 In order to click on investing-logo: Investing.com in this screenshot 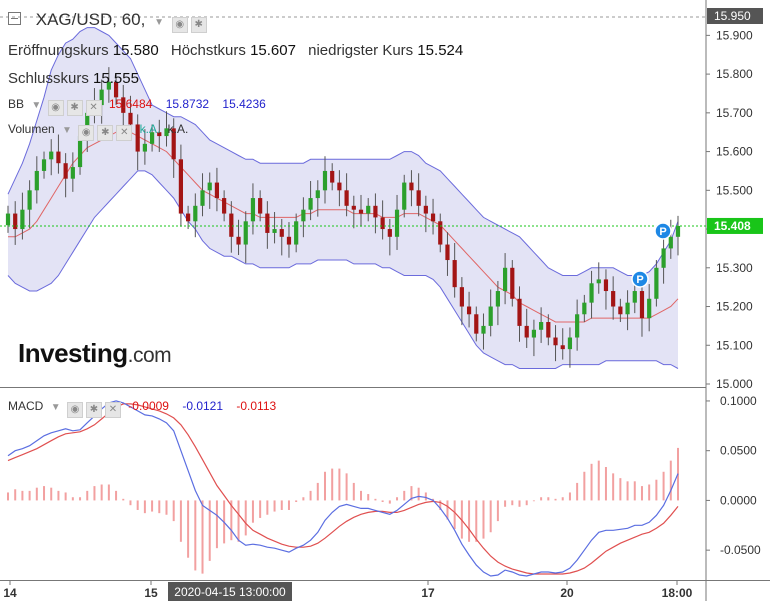, I will do `click(95, 353)`.